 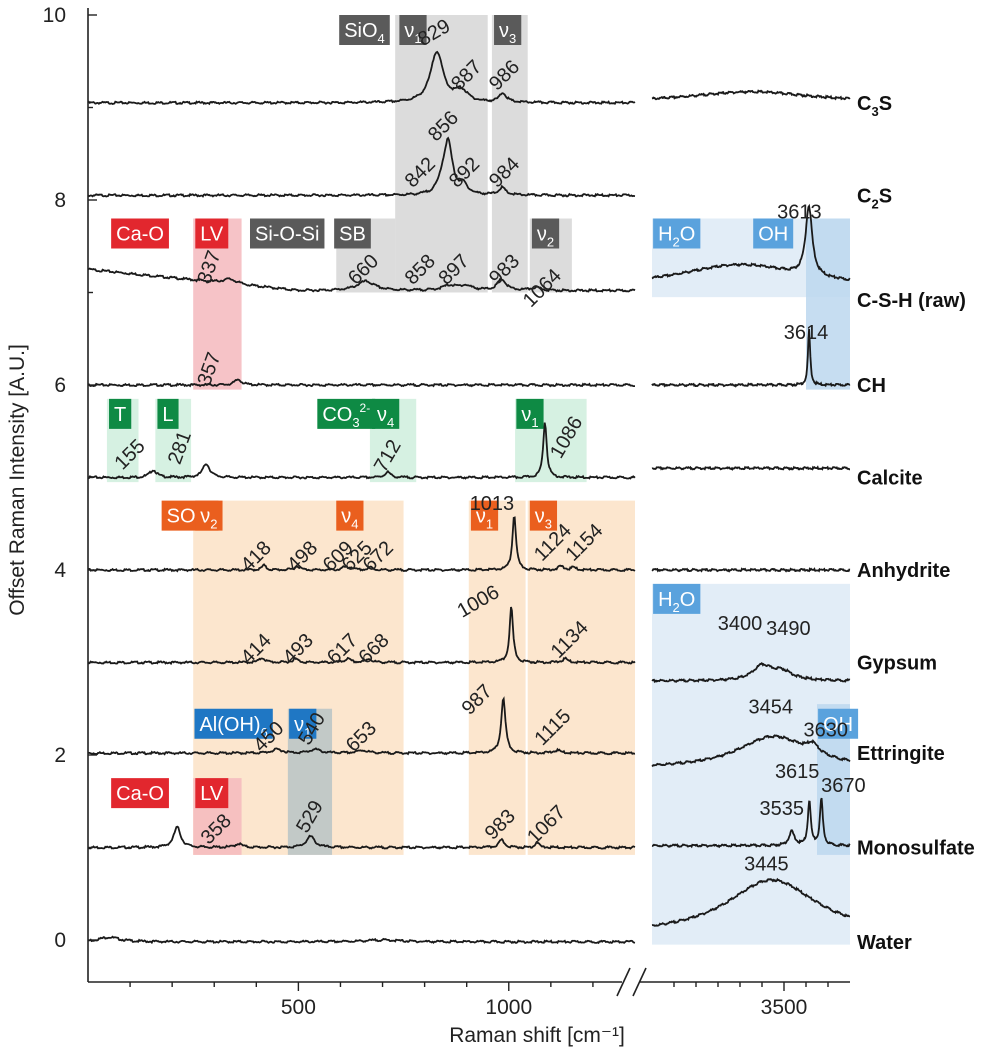 I want to click on y-tick-label: 6, so click(x=60, y=385).